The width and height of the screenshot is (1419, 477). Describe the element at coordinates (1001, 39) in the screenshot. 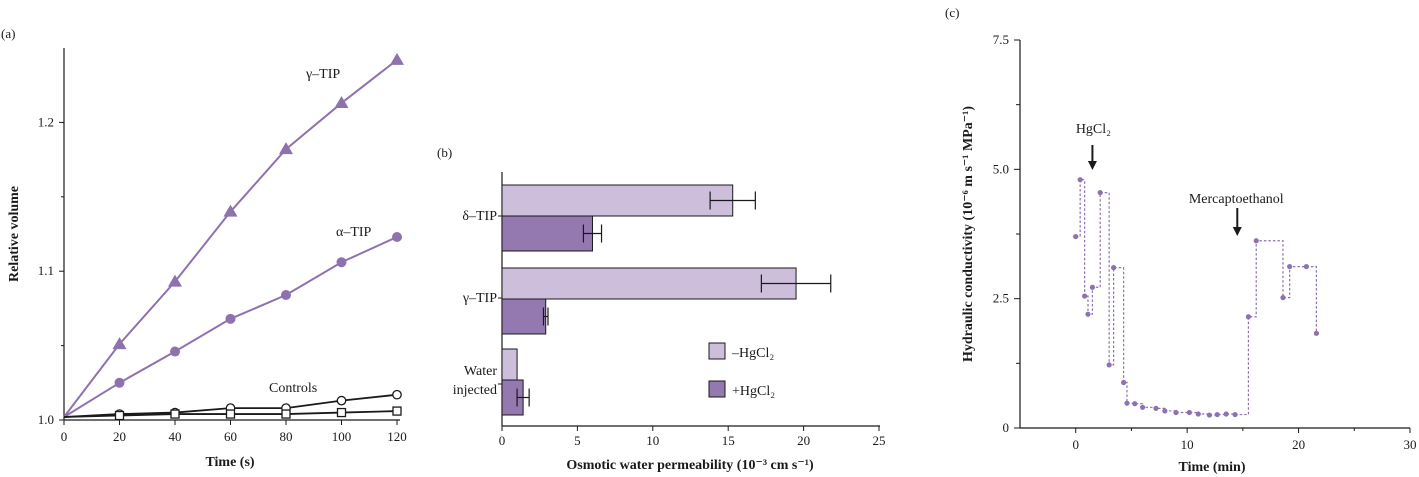

I see `y-tick-label: 7.5` at that location.